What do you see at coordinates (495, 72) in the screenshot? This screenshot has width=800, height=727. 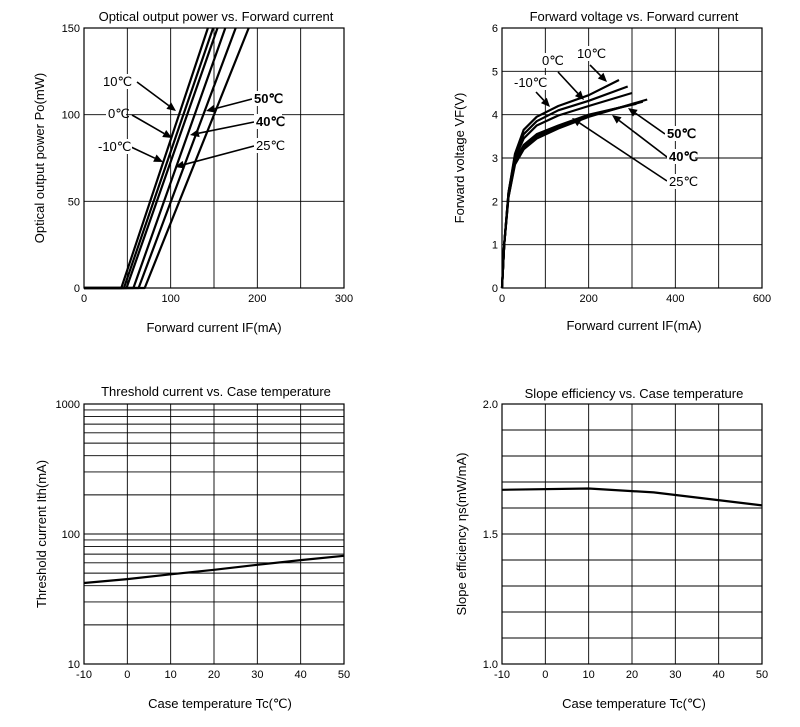 I see `y-tick-label: 5` at bounding box center [495, 72].